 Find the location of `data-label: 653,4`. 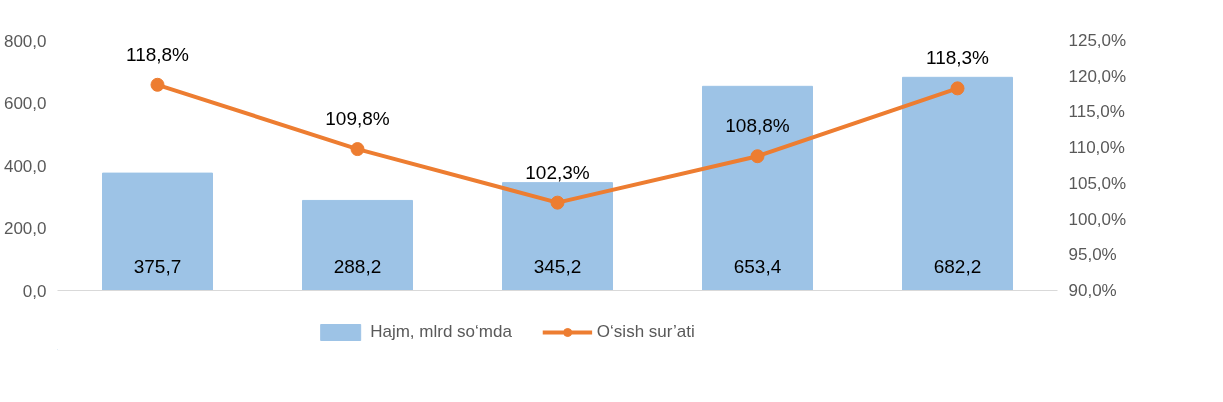

data-label: 653,4 is located at coordinates (757, 266).